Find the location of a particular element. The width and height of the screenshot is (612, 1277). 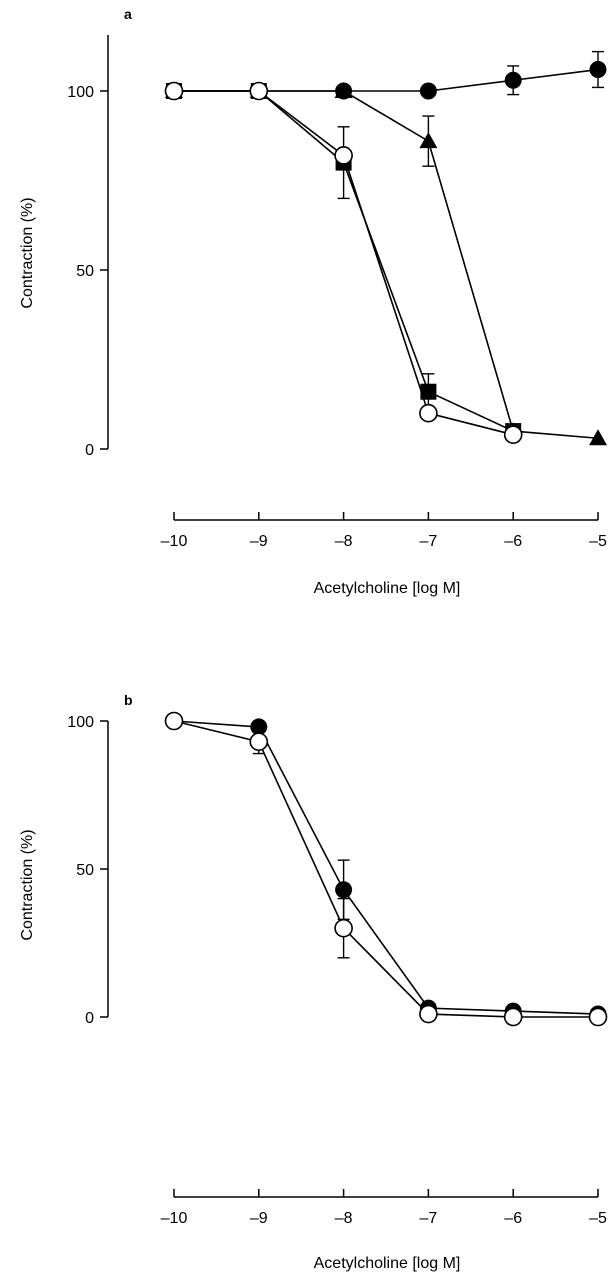

y-axis-title-a: Contraction (%) is located at coordinates (27, 252).